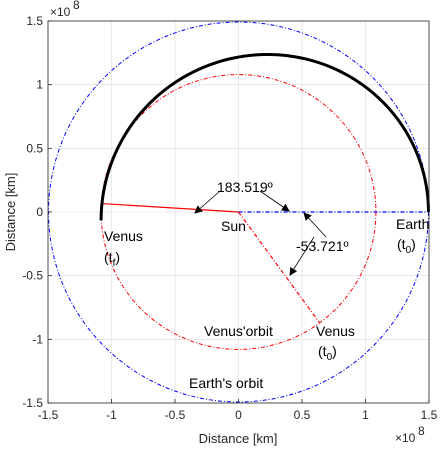  Describe the element at coordinates (10, 212) in the screenshot. I see `y-axis-label: Distance [km]` at that location.